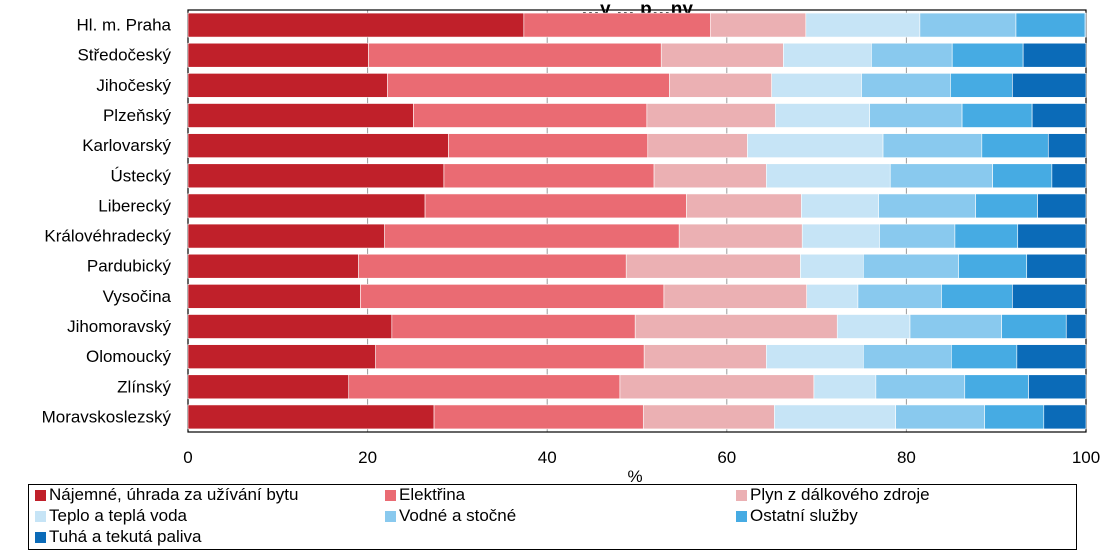  What do you see at coordinates (129, 356) in the screenshot?
I see `category-label: Olomoucký` at bounding box center [129, 356].